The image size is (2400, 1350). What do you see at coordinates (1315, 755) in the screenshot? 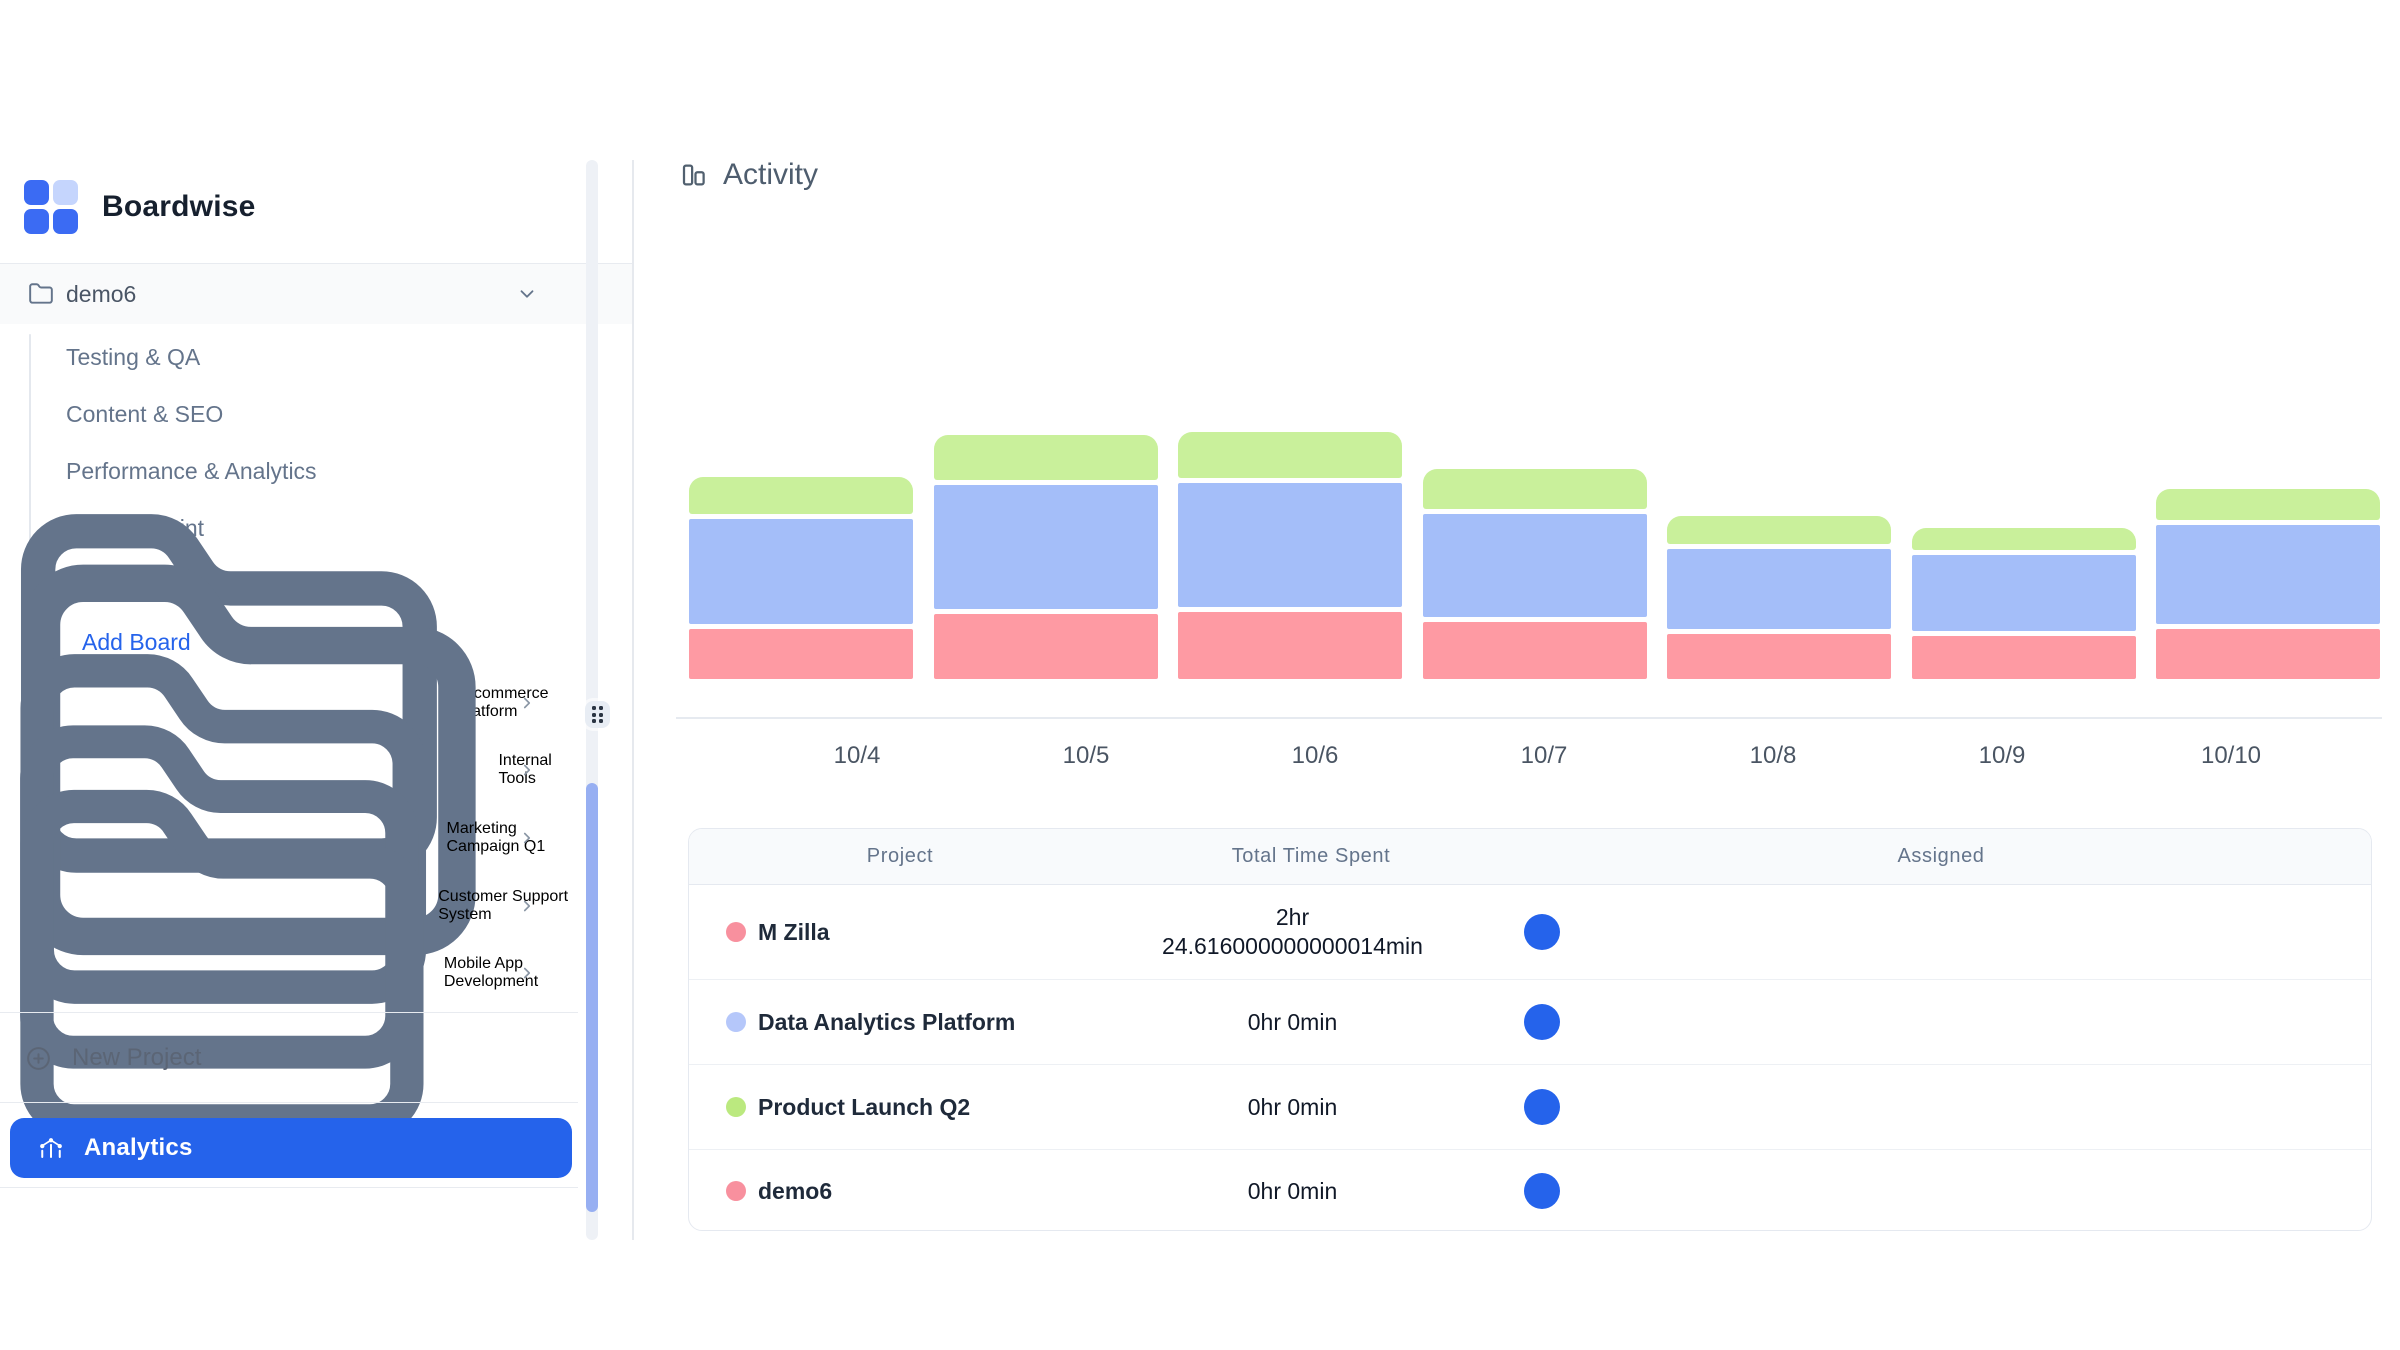
I see `x-axis-label: 10/6` at bounding box center [1315, 755].